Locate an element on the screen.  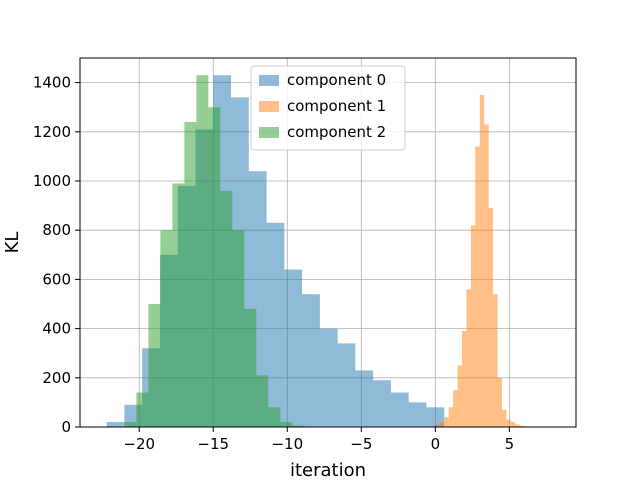
series-1-bars is located at coordinates (484, 261).